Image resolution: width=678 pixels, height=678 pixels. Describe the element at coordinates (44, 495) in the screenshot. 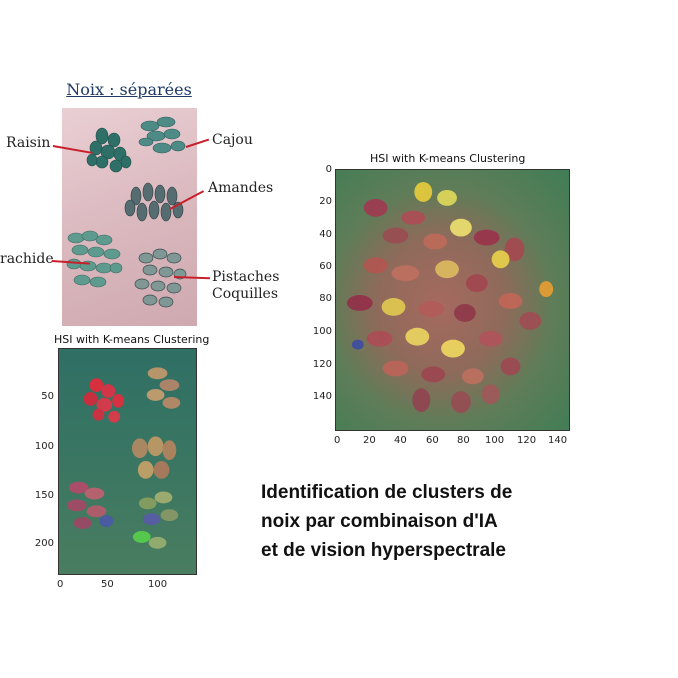

I see `small-y-tick: 150` at that location.